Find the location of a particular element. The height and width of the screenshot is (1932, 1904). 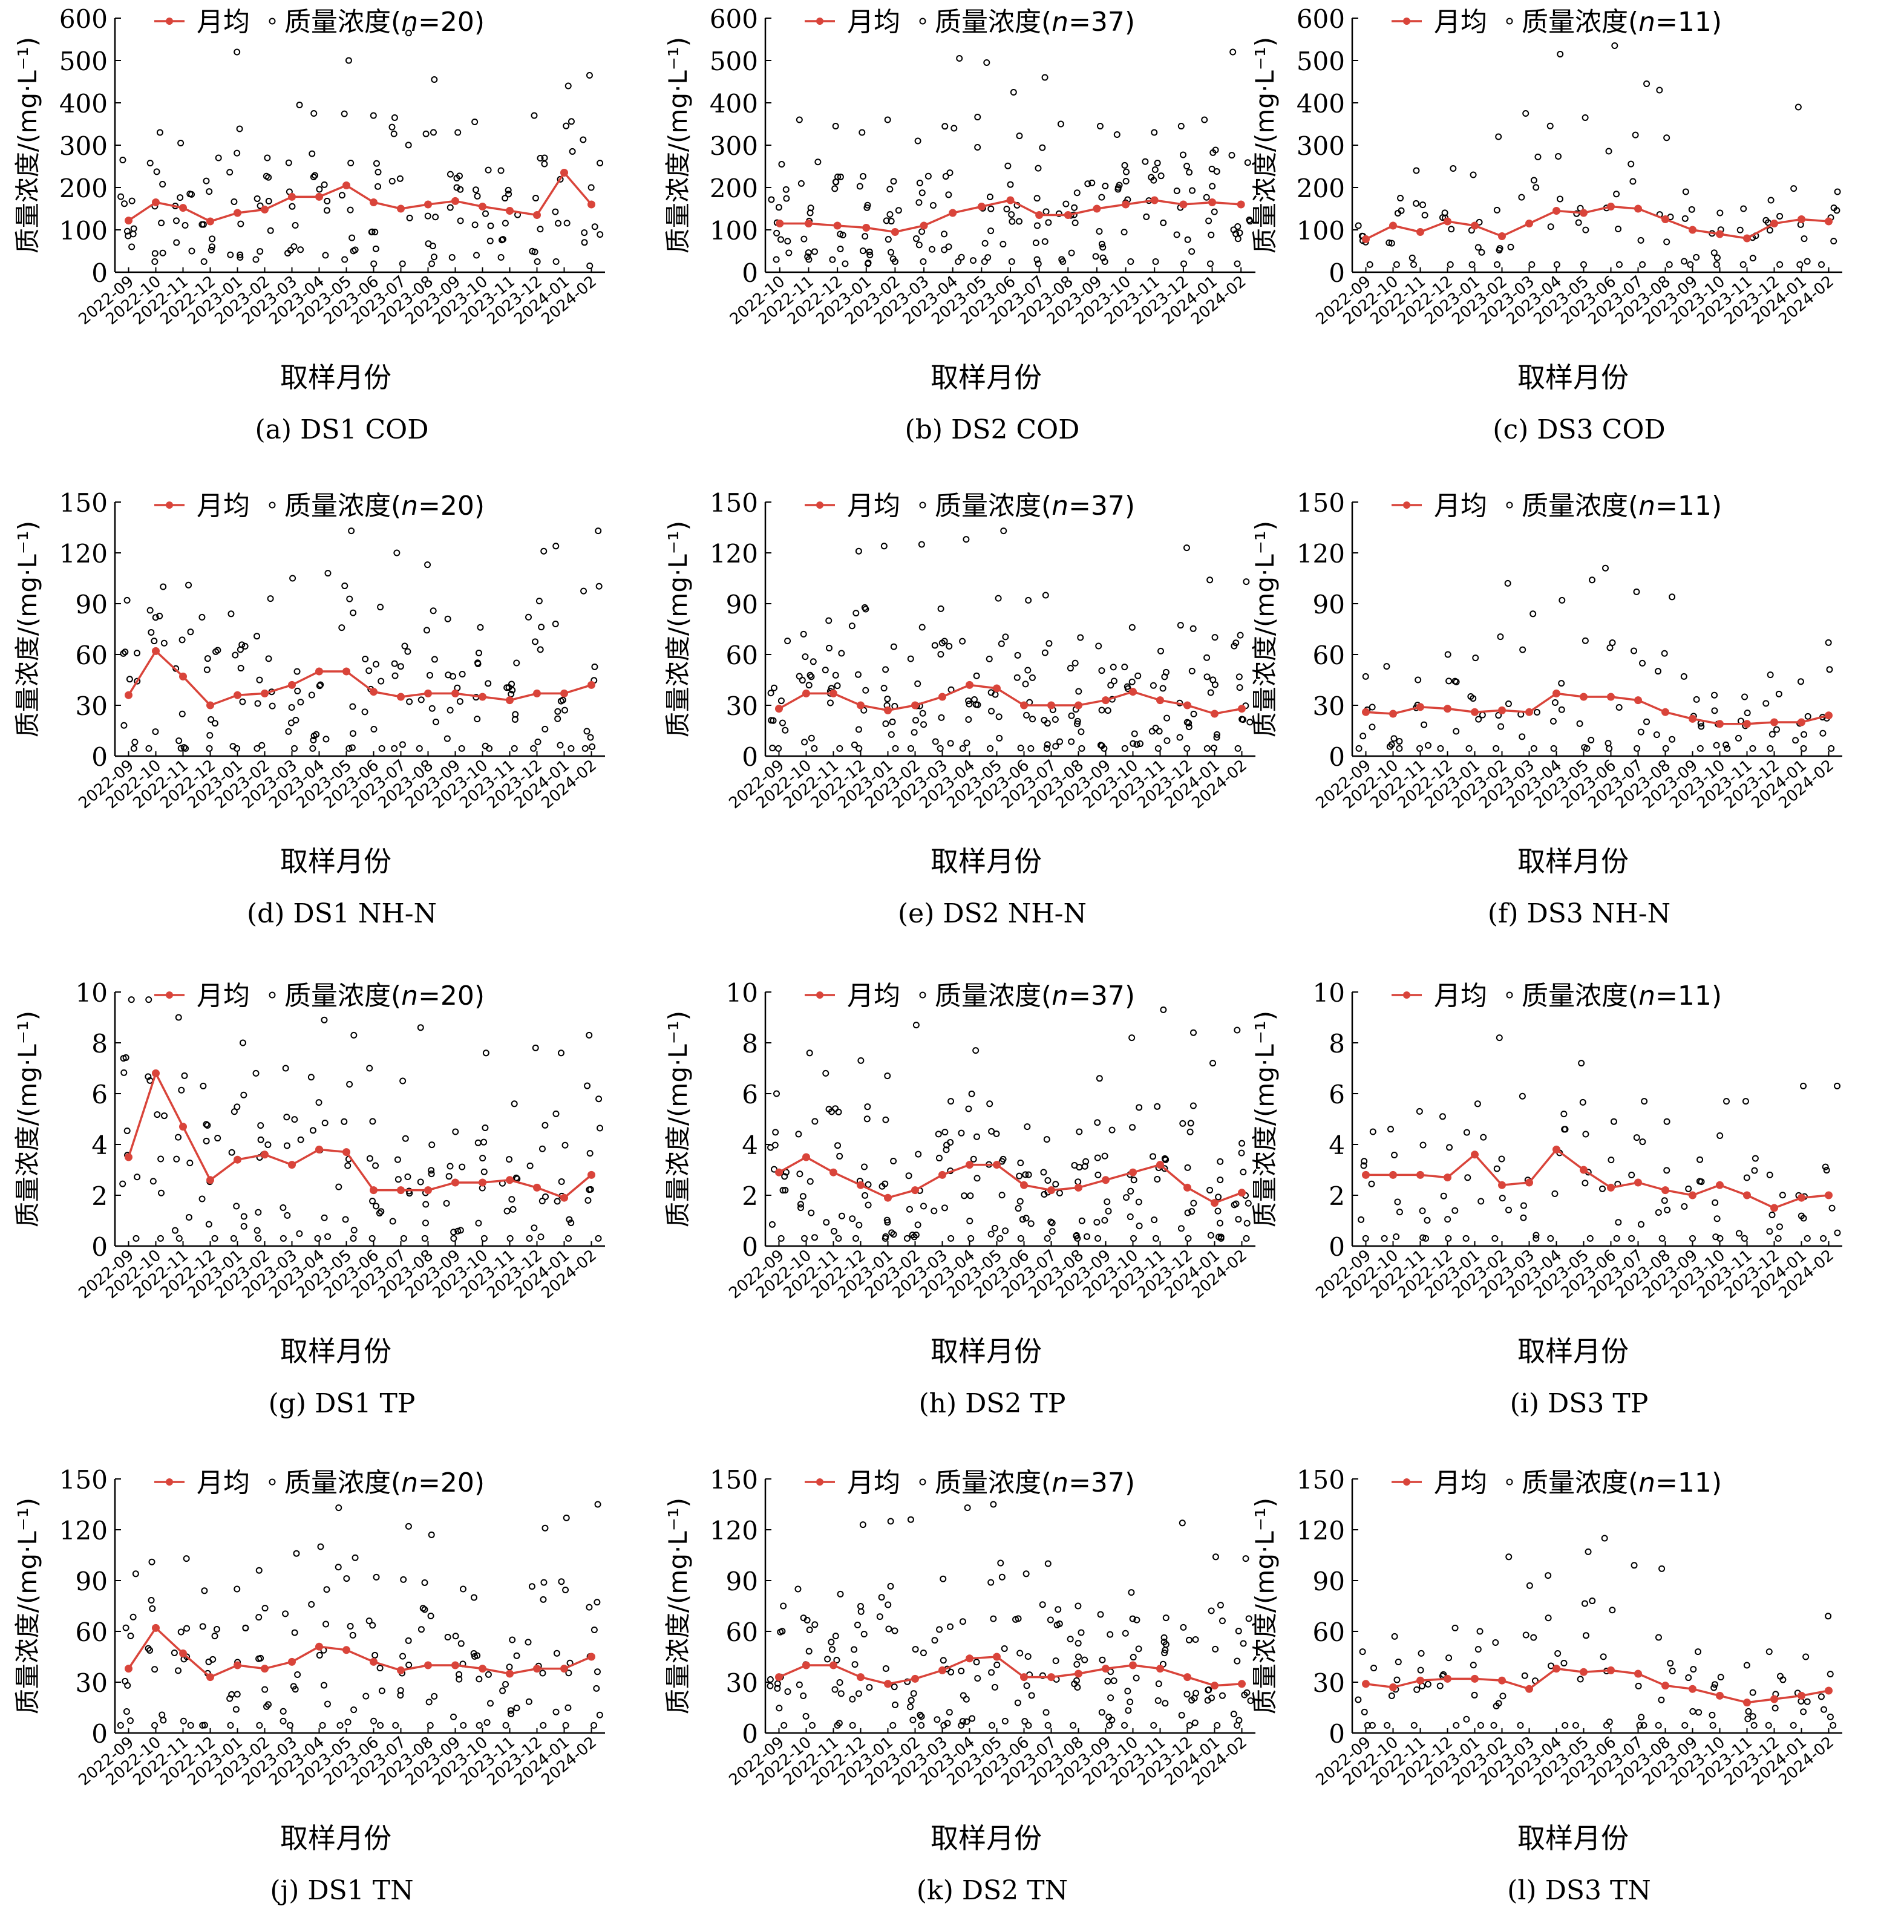

legend-point-swatch is located at coordinates (922, 505).